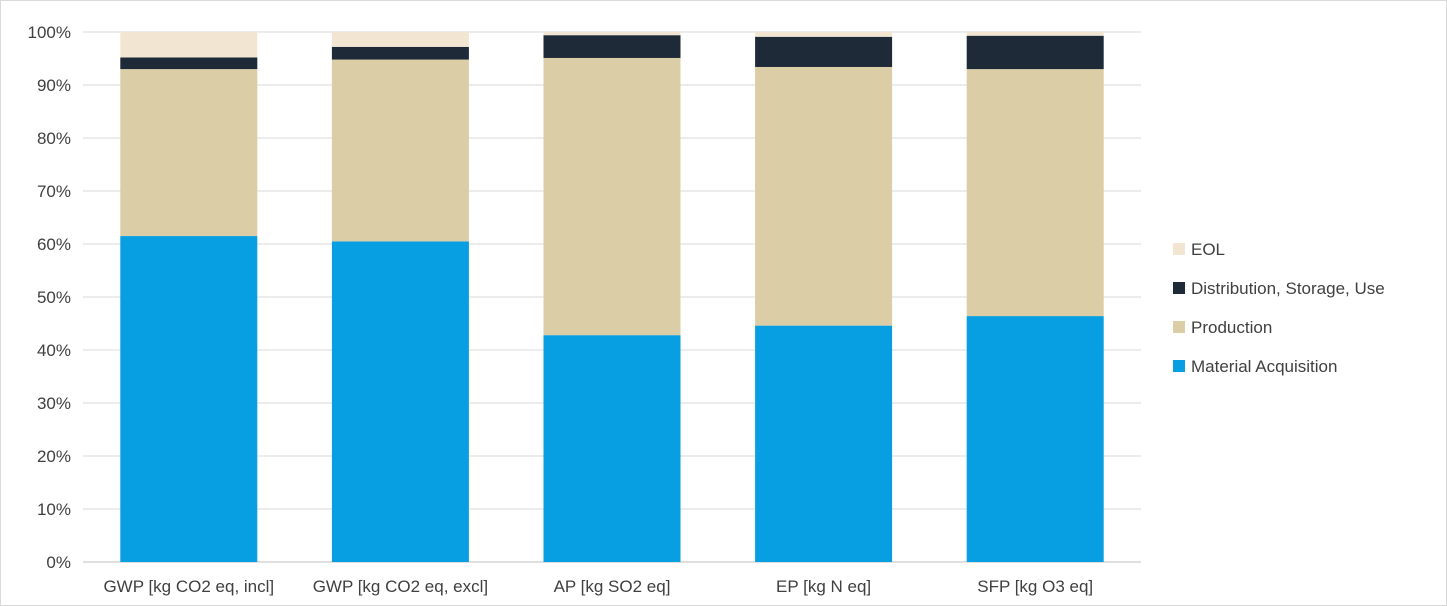 This screenshot has width=1447, height=606. I want to click on legend-label: EOL, so click(1208, 249).